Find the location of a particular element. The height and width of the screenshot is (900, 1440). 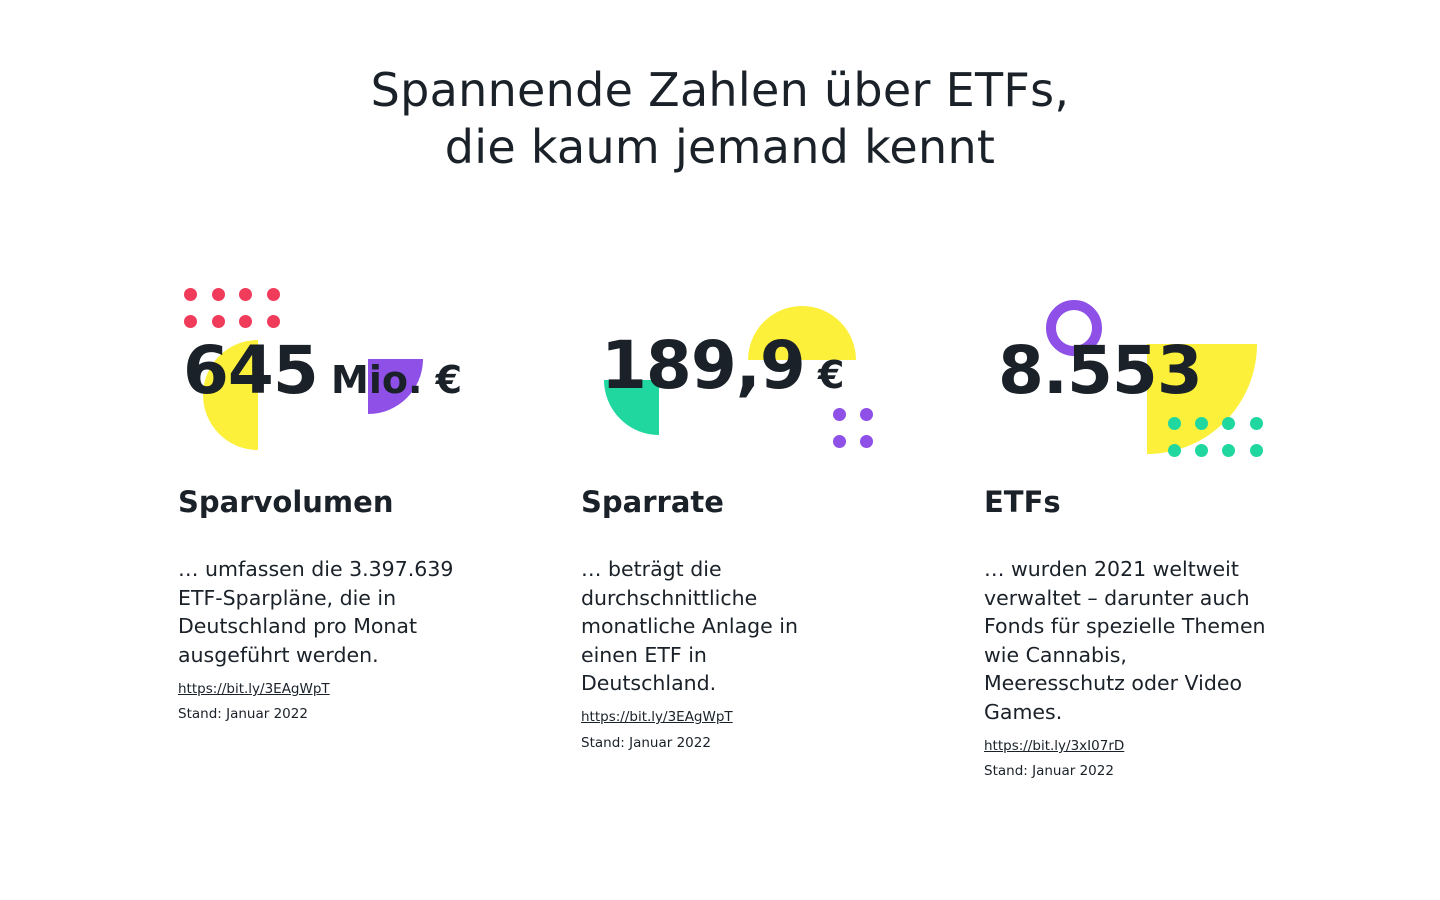

stat-value: 645 is located at coordinates (251, 370).